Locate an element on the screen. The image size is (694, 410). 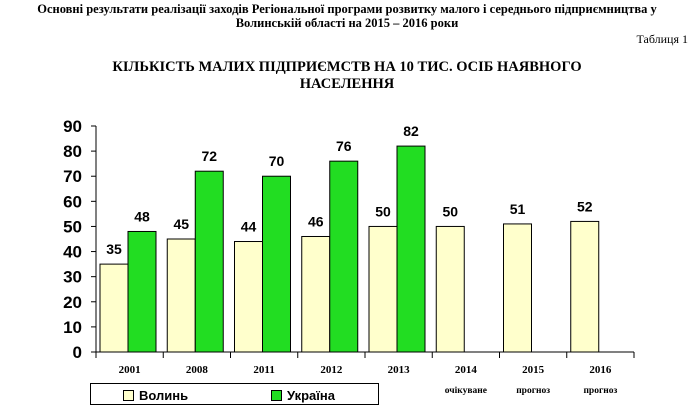
y-tick-label: 40 is located at coordinates (72, 252).